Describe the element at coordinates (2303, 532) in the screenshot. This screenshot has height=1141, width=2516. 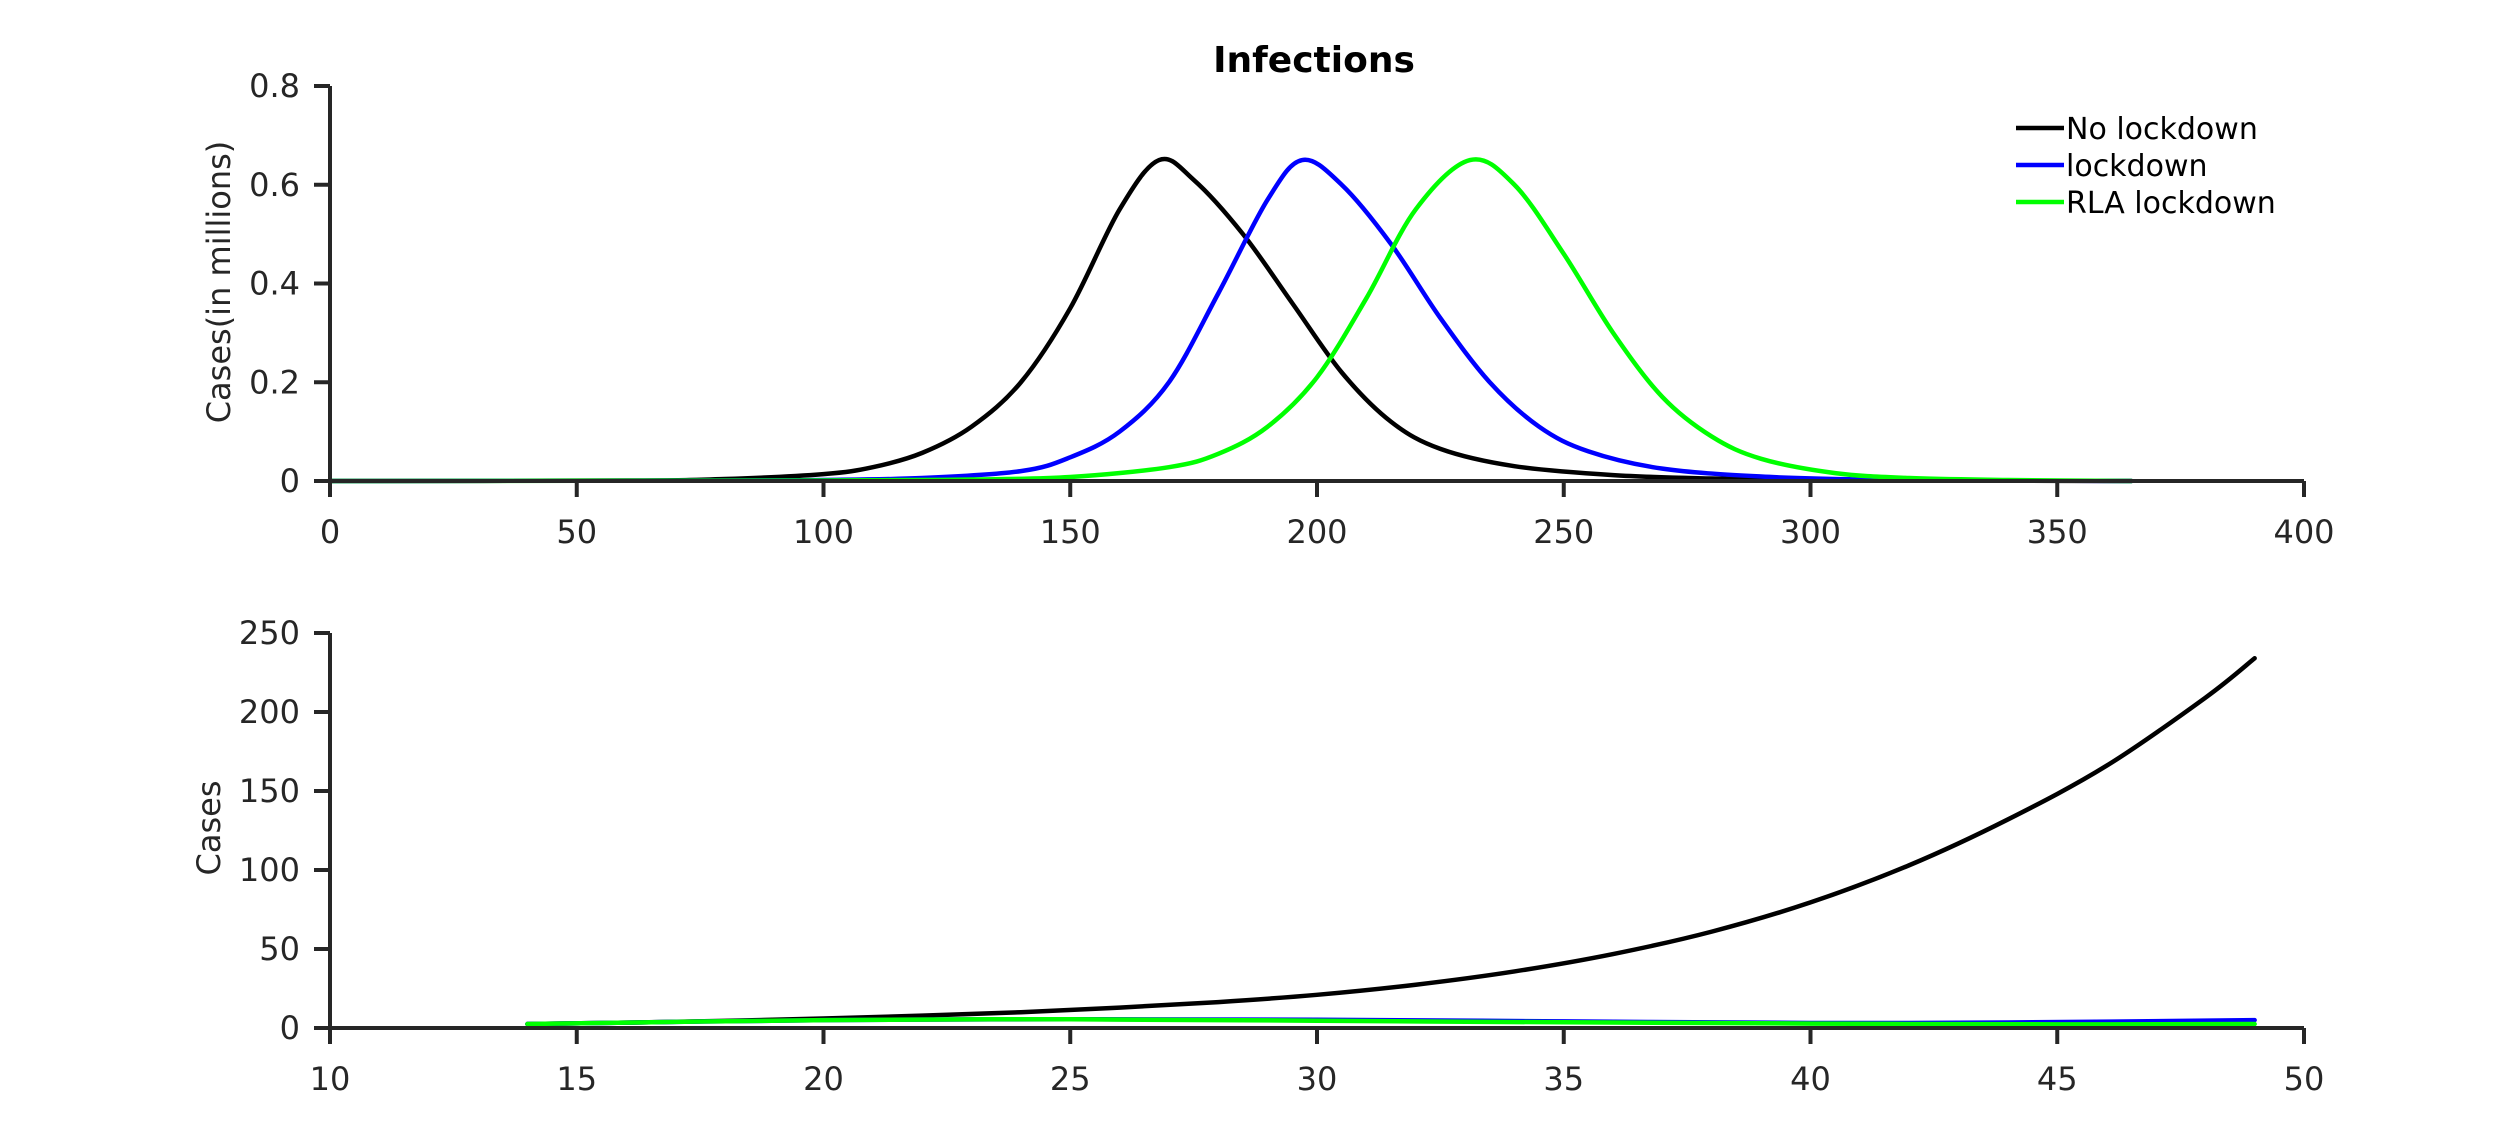
I see `x-tick-label: 400` at that location.